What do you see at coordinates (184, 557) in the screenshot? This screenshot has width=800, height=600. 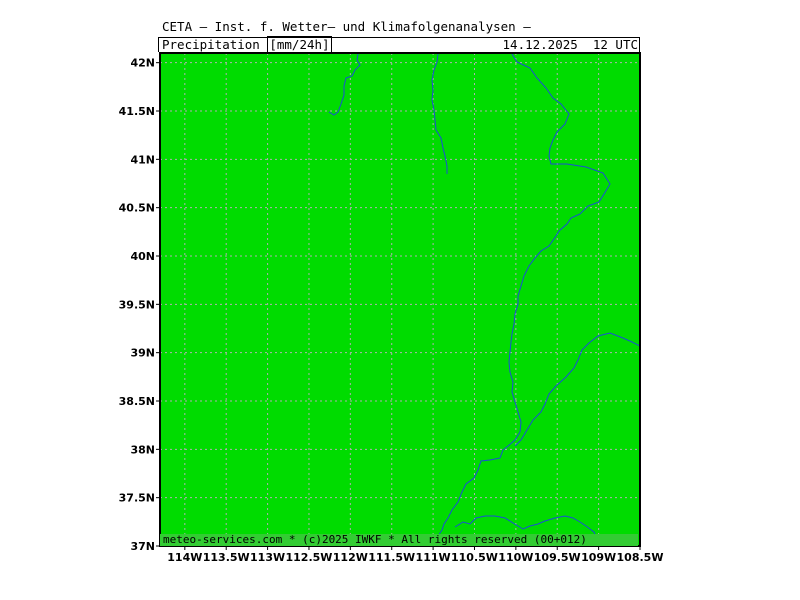 I see `lon-tick-label-0: 114W` at bounding box center [184, 557].